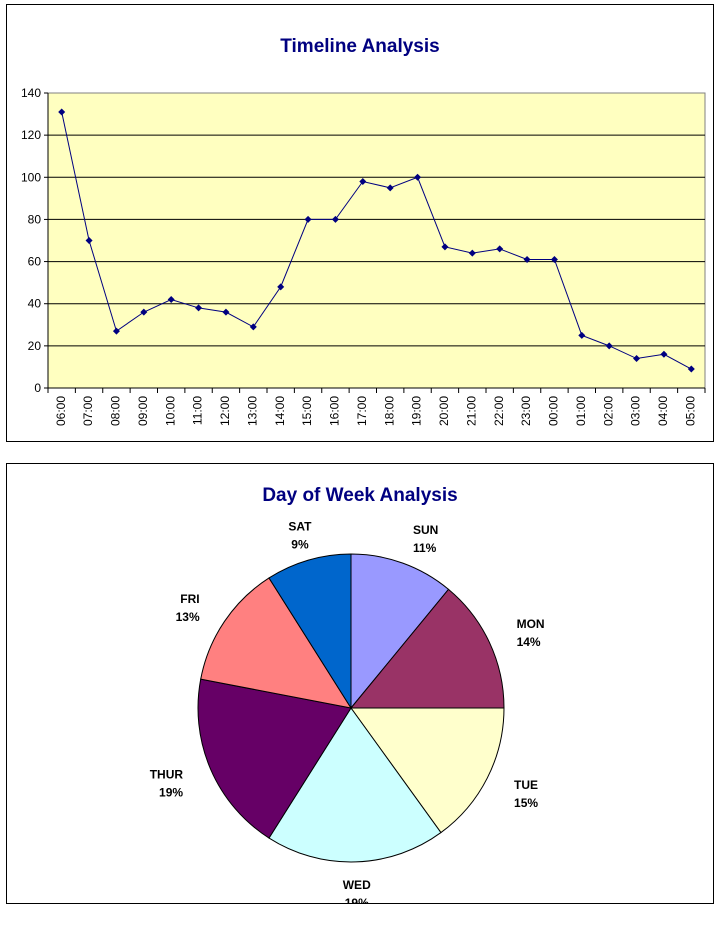 This screenshot has height=928, width=720. I want to click on slice-label: FRI, so click(189, 599).